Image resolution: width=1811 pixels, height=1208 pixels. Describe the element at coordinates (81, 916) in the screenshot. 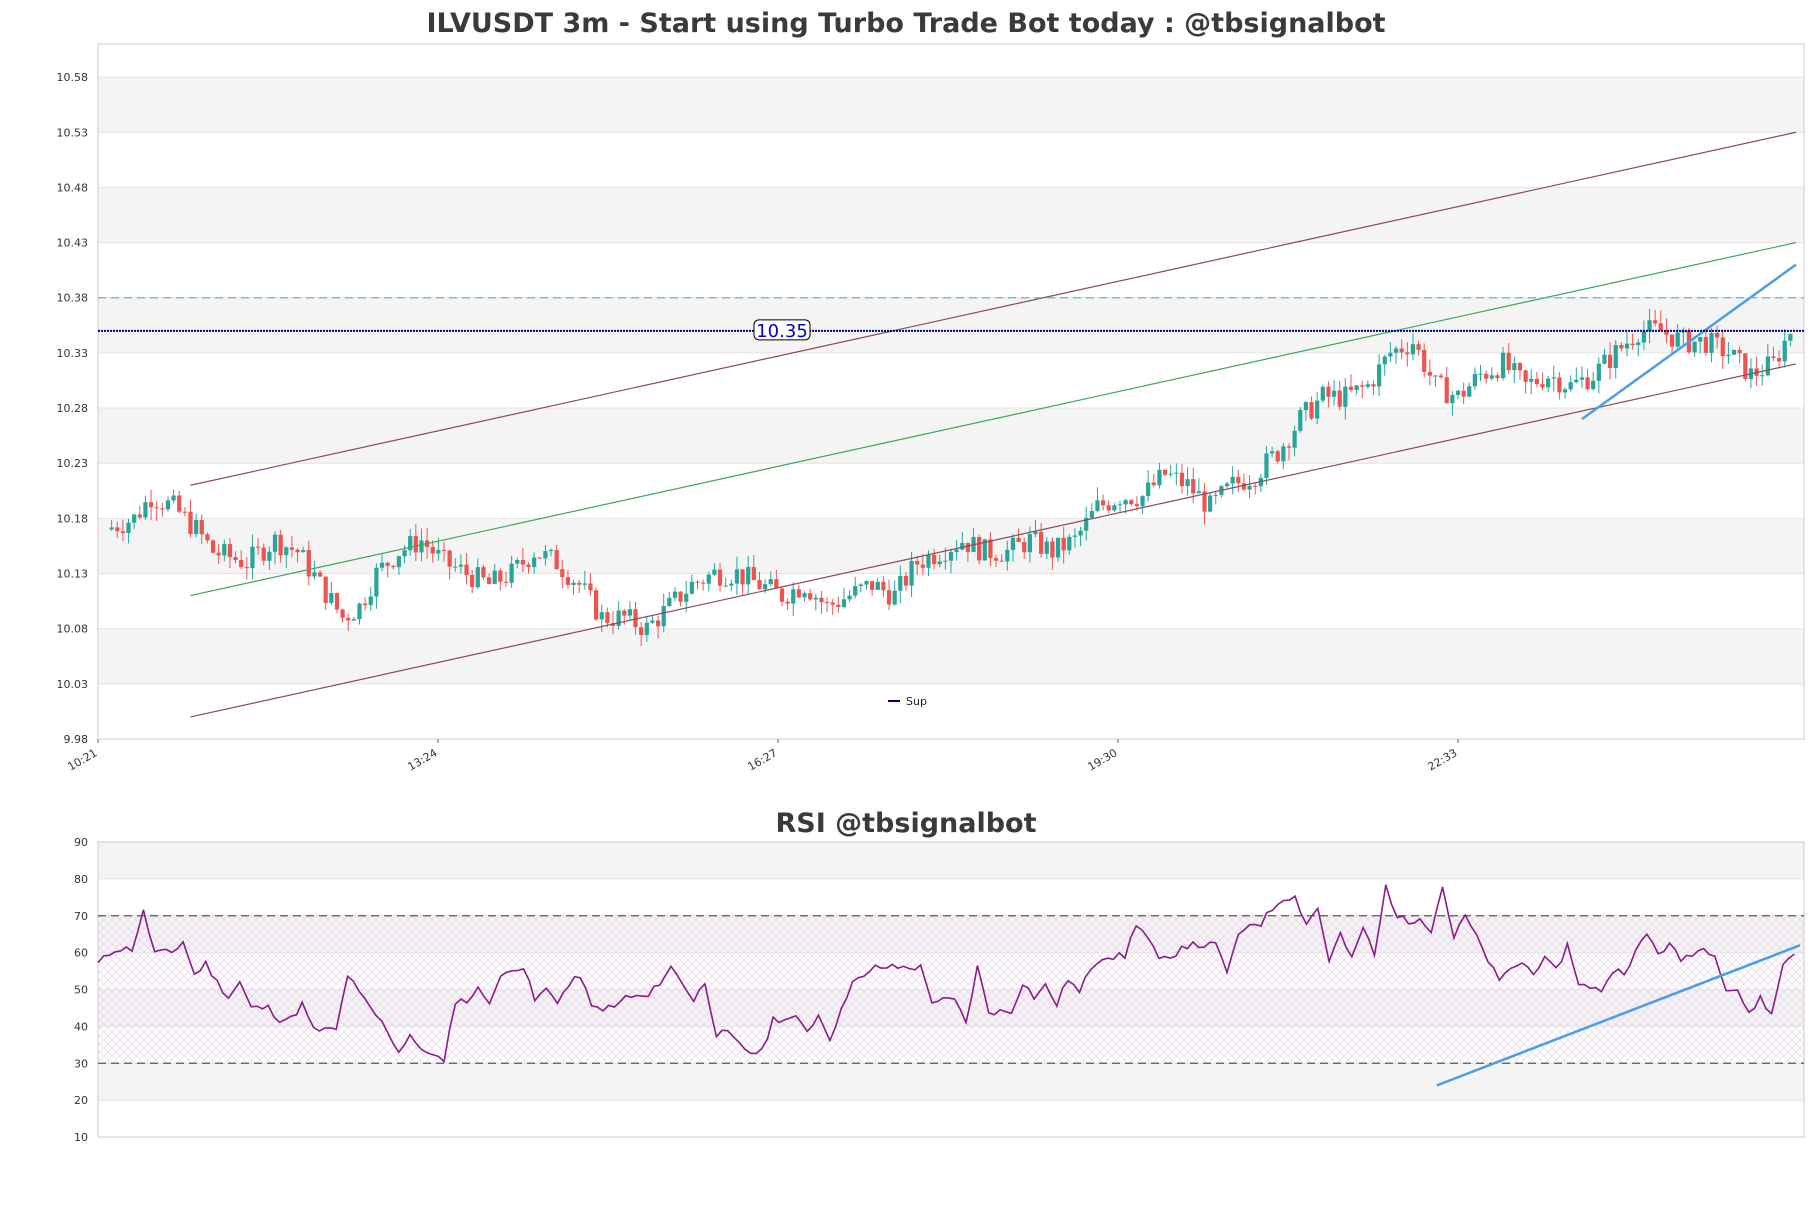

I see `rsi-y-tick-label: 70` at that location.